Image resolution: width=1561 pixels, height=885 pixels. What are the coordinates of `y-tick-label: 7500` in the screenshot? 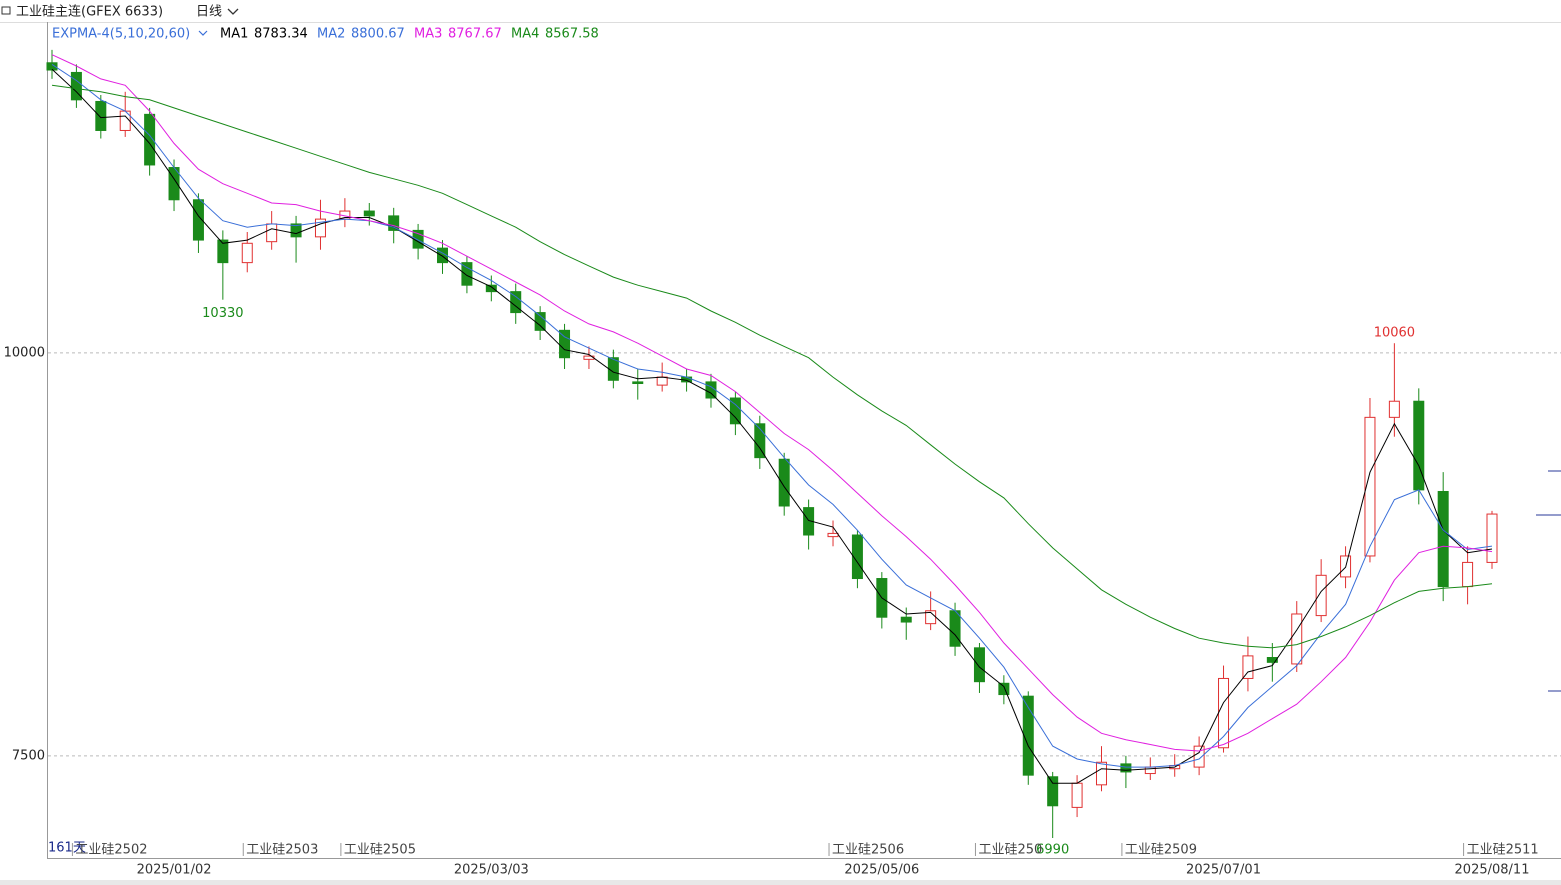 It's located at (28, 755).